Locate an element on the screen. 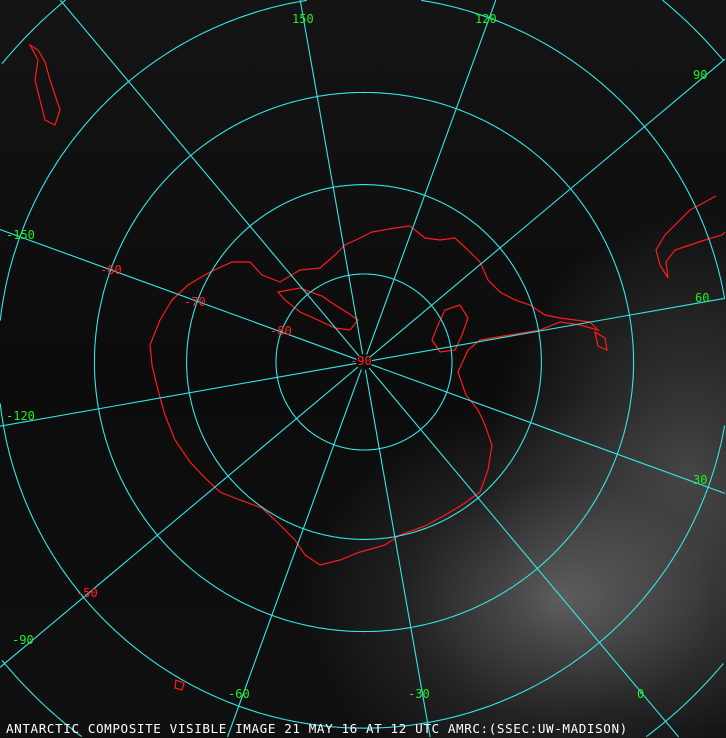 The height and width of the screenshot is (738, 726). longitude-label: -150 is located at coordinates (20, 235).